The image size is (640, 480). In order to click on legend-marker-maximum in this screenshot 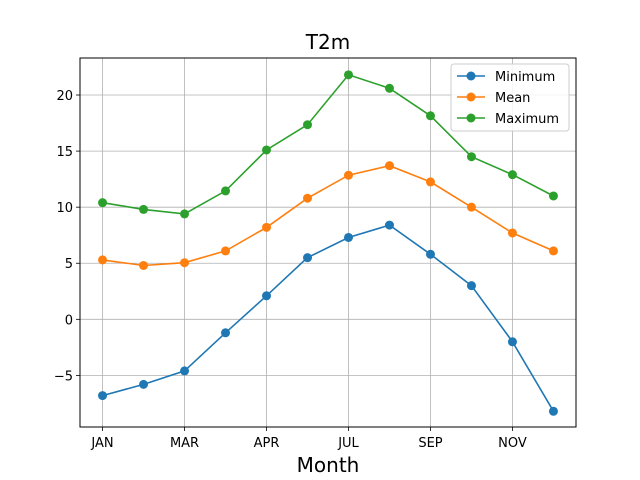, I will do `click(471, 118)`.